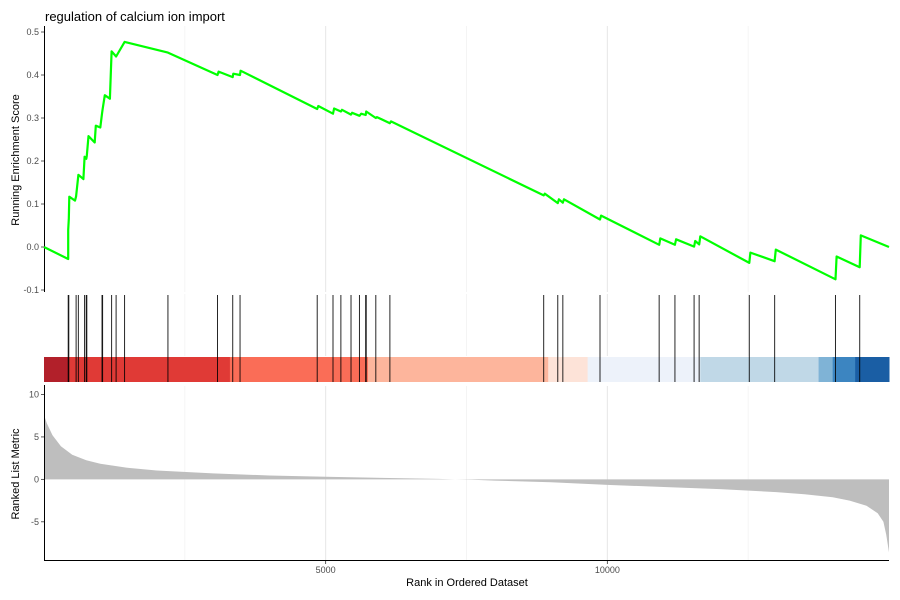 This screenshot has width=900, height=600. Describe the element at coordinates (34, 394) in the screenshot. I see `metric-tick-label: 10` at that location.